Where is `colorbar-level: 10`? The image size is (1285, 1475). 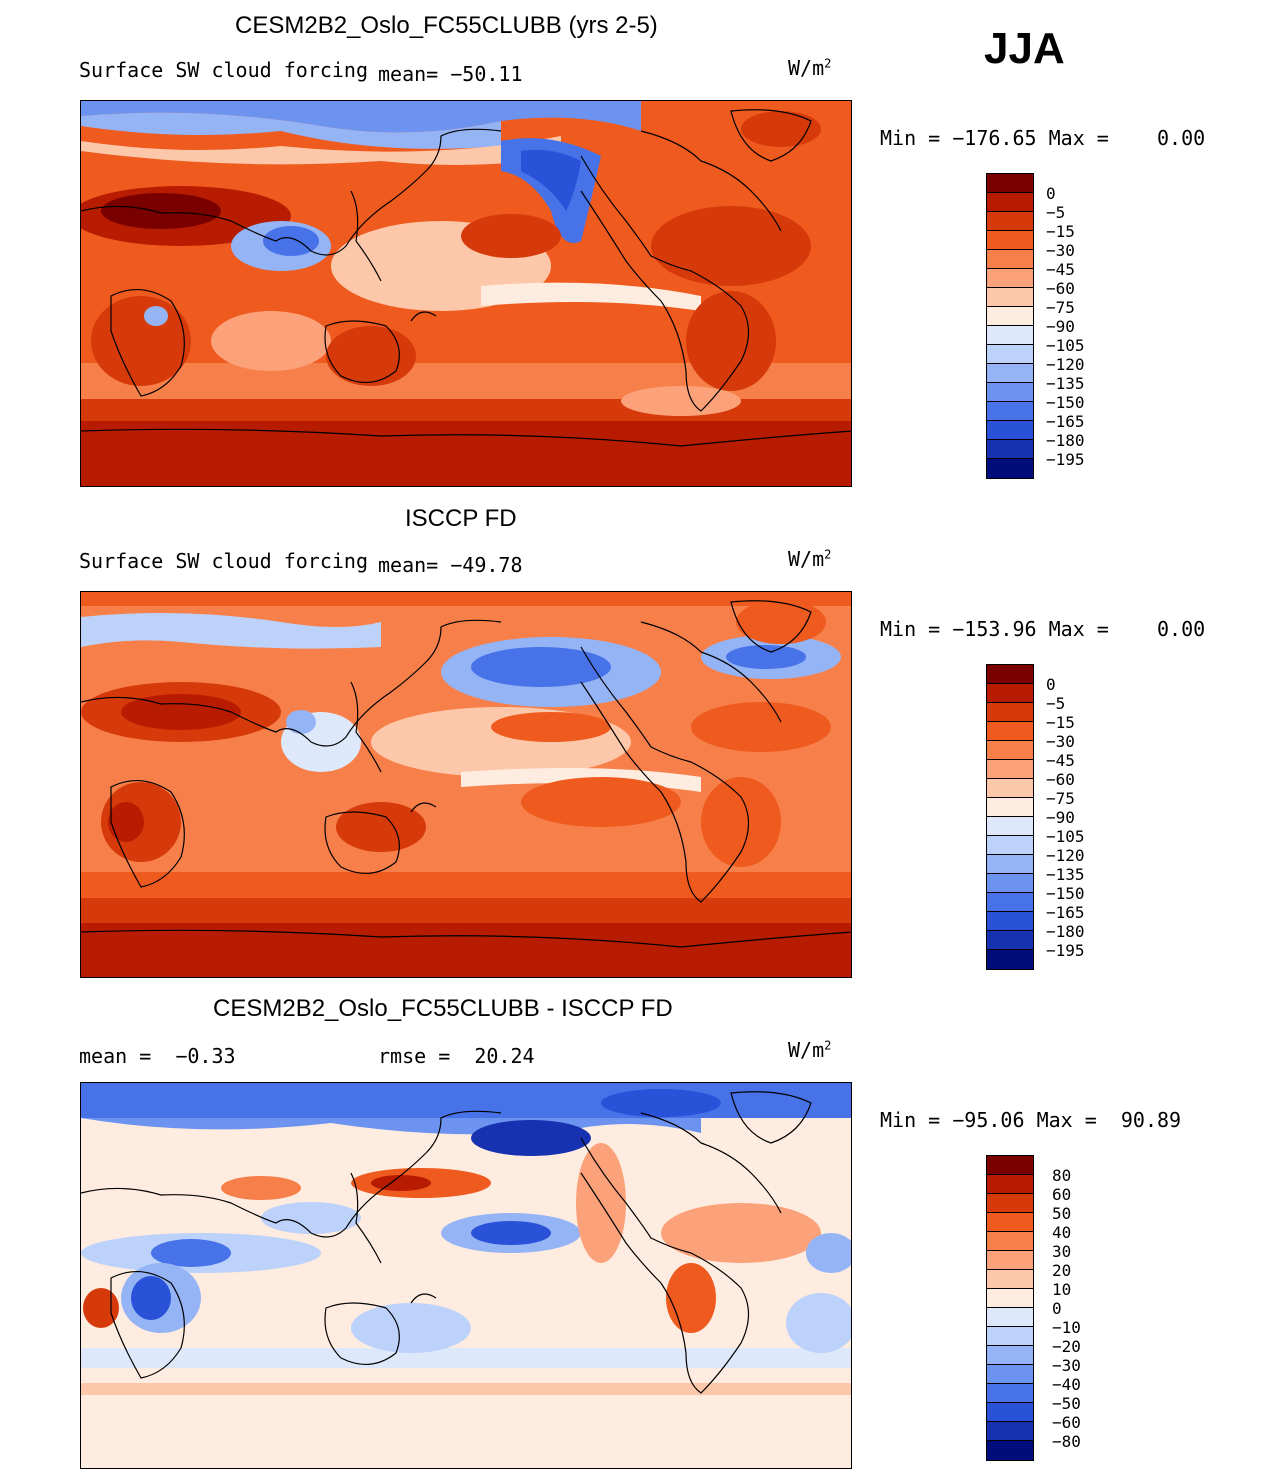 colorbar-level: 10 is located at coordinates (1062, 1289).